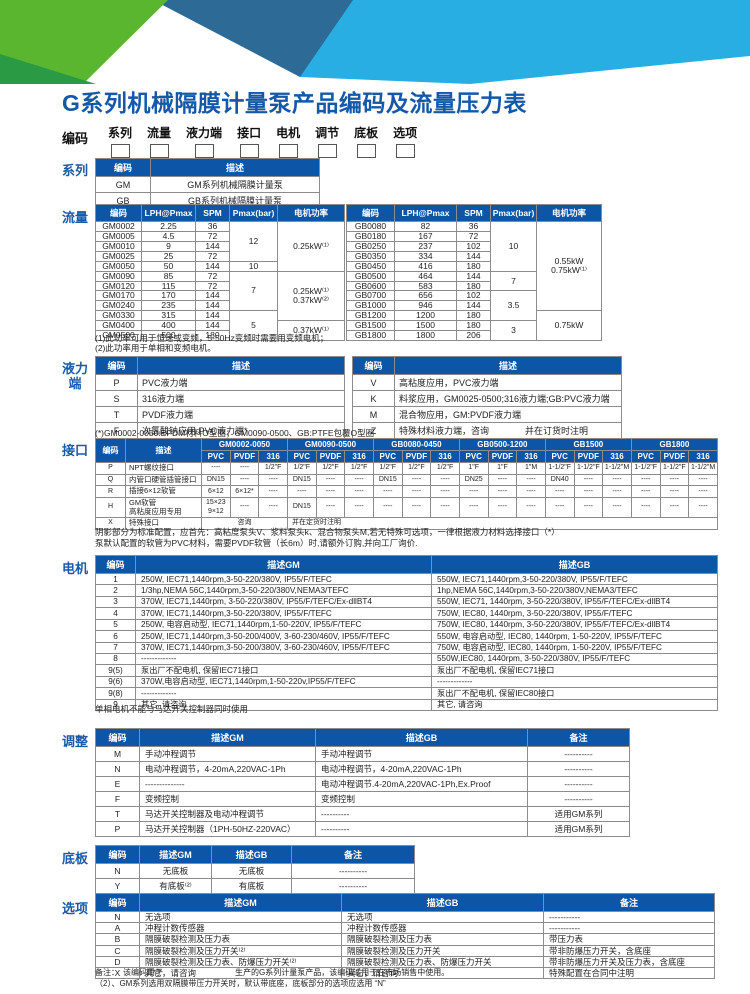  Describe the element at coordinates (473, 468) in the screenshot. I see `table-cell: 1"F` at that location.